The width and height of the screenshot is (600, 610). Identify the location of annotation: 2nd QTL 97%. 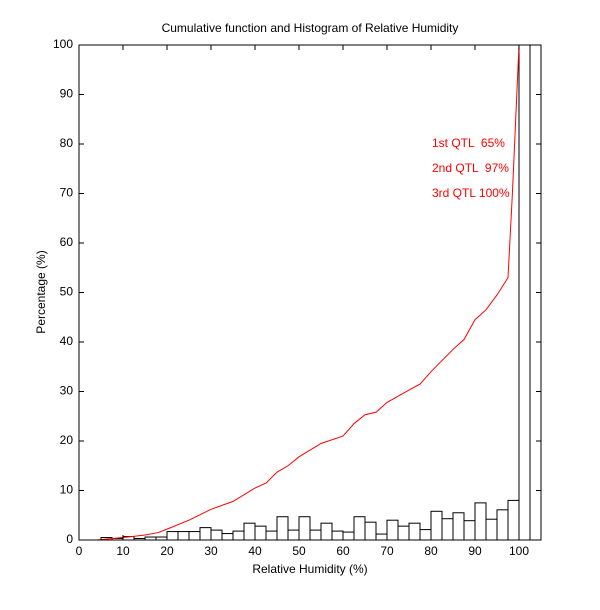
(470, 168).